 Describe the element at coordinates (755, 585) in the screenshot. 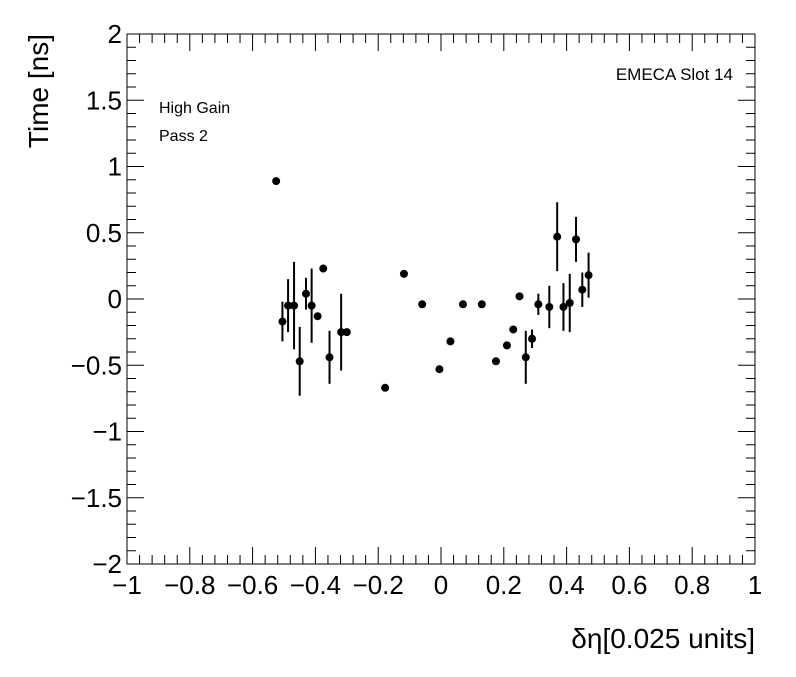

I see `x-tick-label: 1` at that location.